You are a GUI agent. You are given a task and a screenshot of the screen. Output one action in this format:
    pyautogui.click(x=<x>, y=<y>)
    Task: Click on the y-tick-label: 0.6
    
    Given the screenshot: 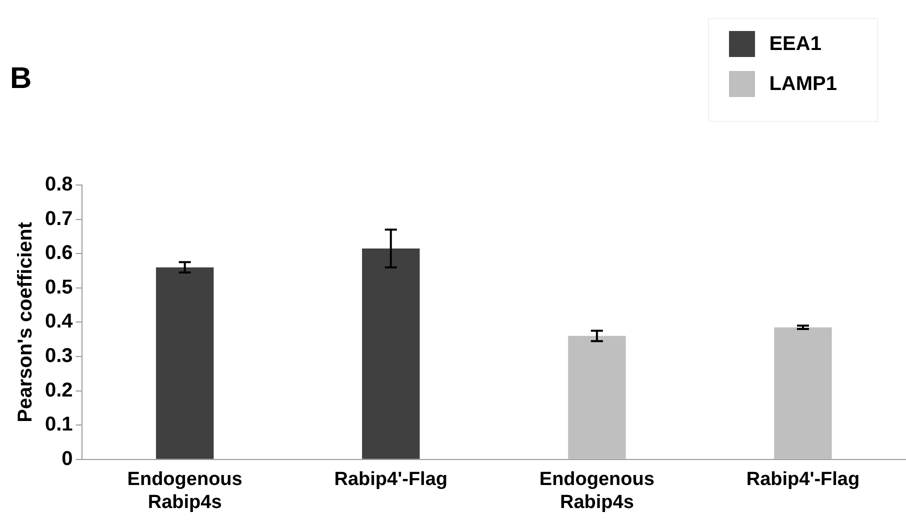 What is the action you would take?
    pyautogui.click(x=58, y=253)
    